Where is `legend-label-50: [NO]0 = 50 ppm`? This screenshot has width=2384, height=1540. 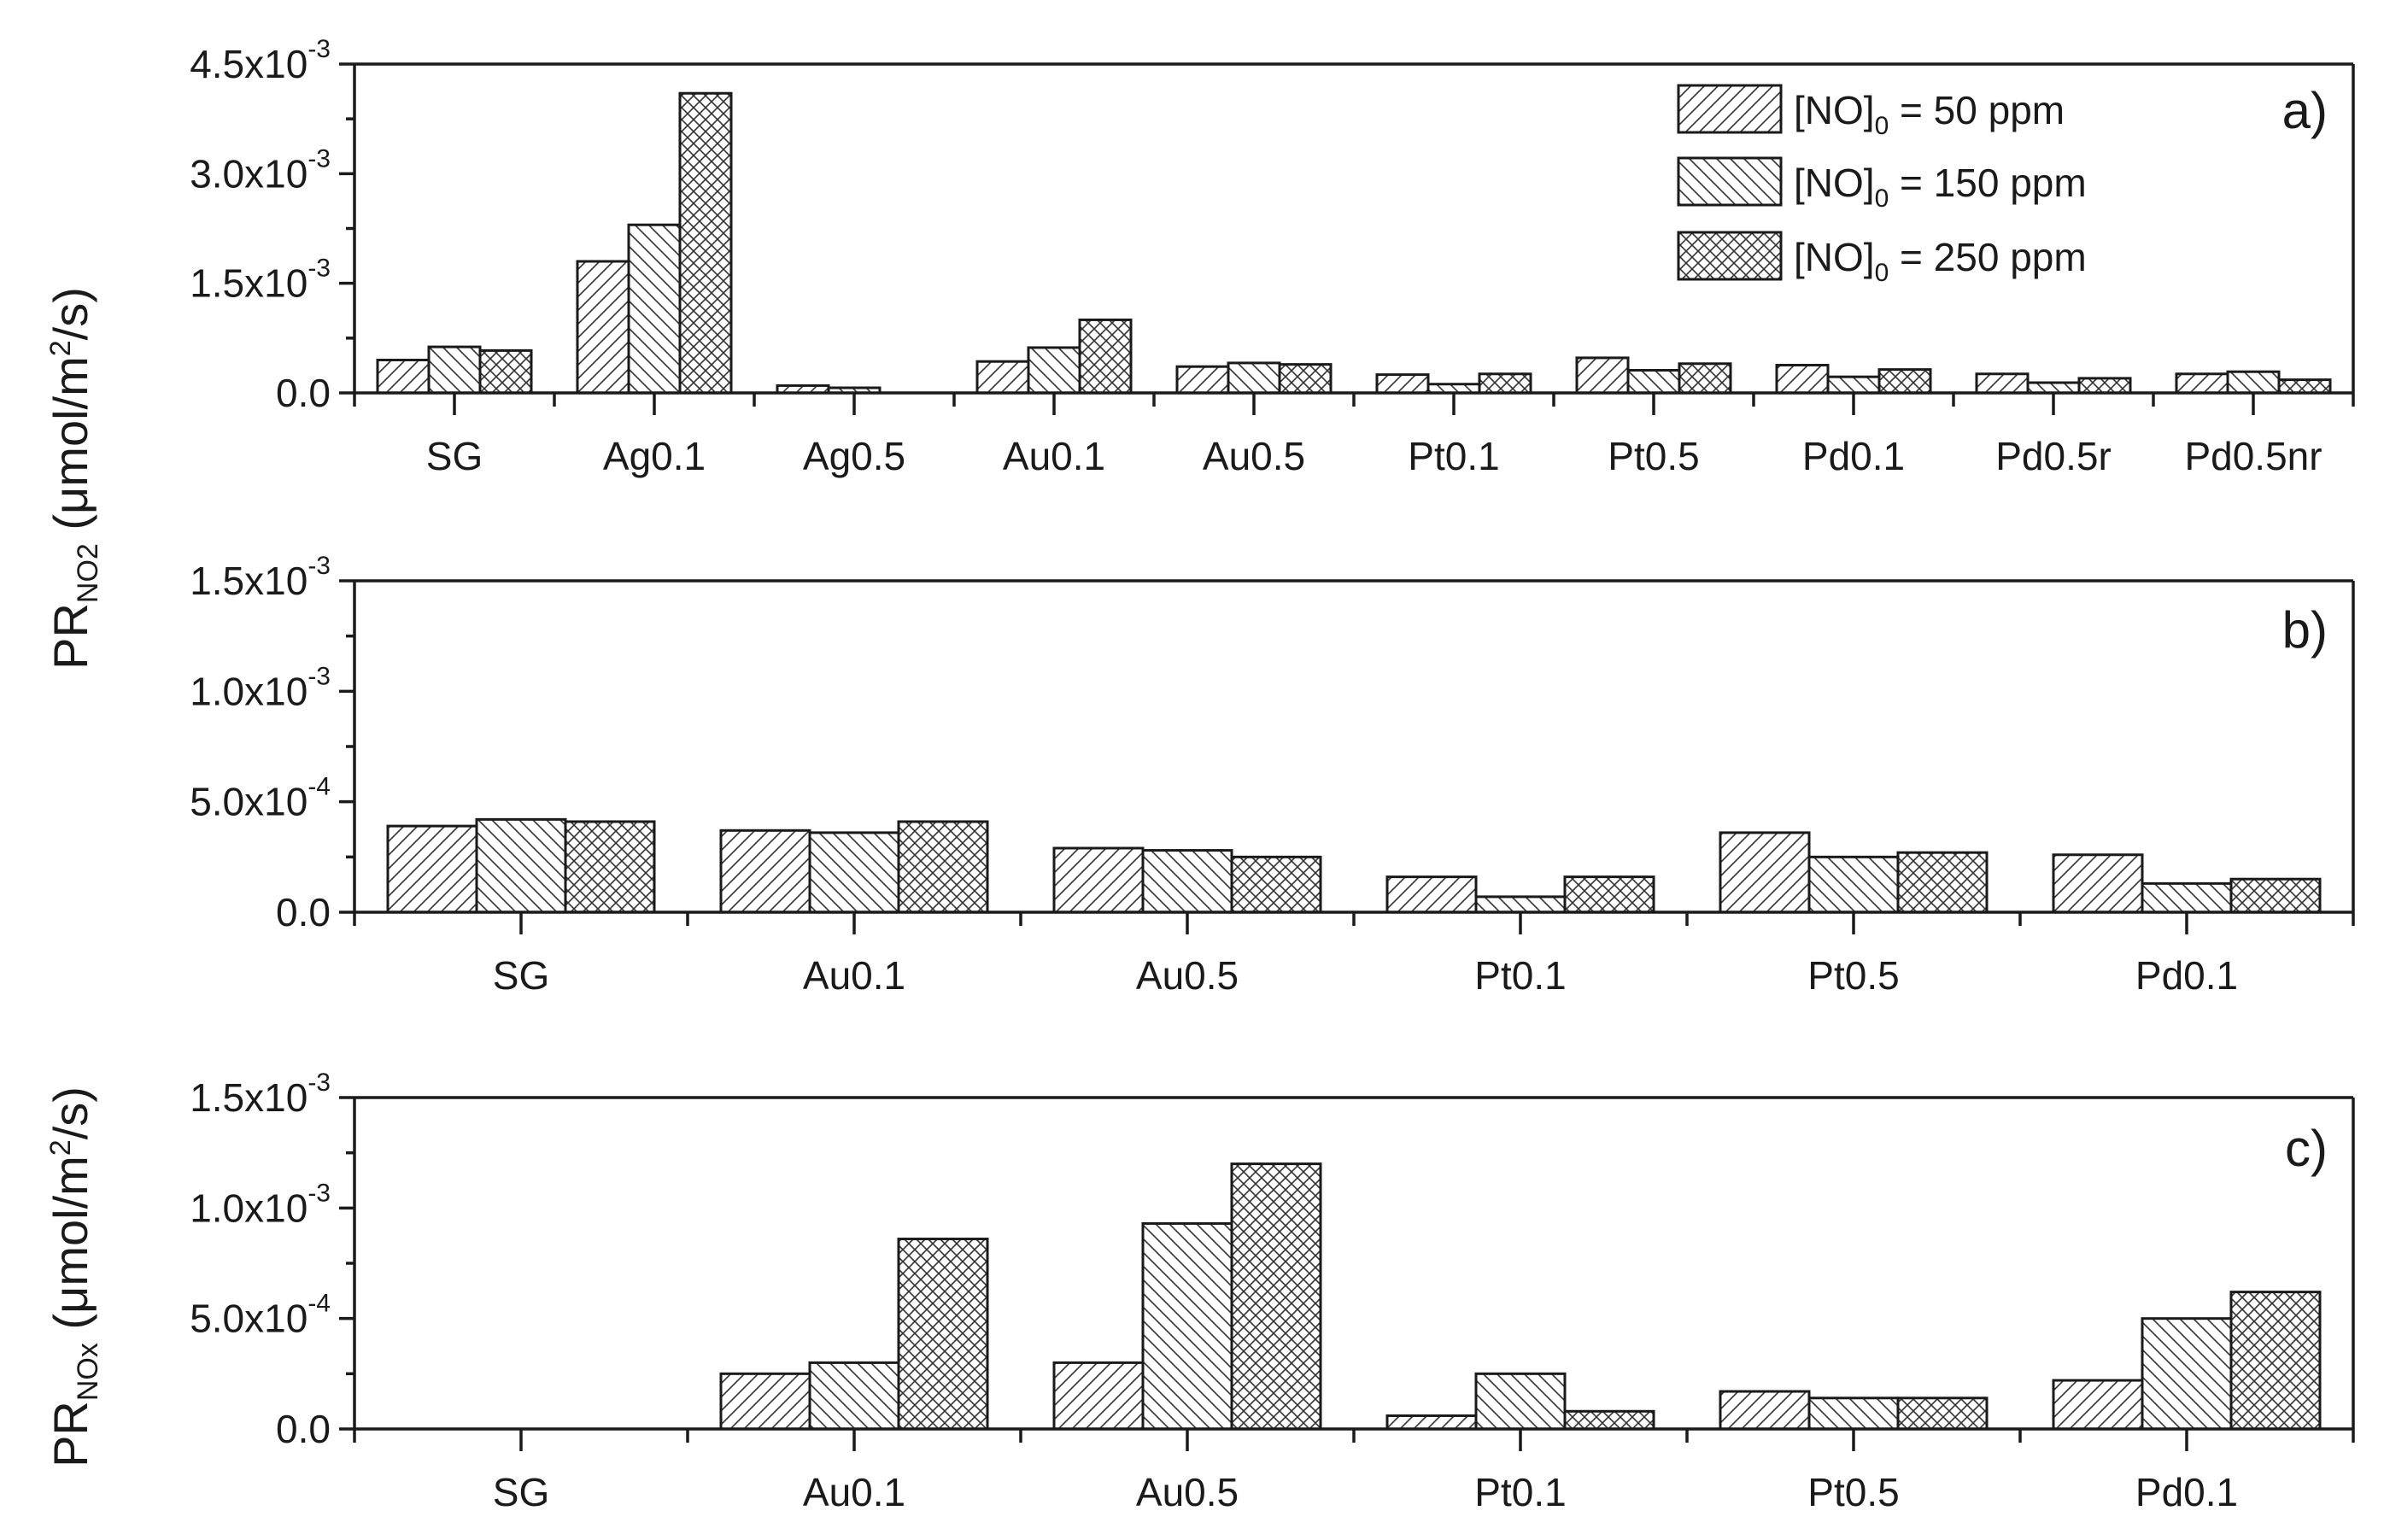 legend-label-50: [NO]0 = 50 ppm is located at coordinates (1929, 114).